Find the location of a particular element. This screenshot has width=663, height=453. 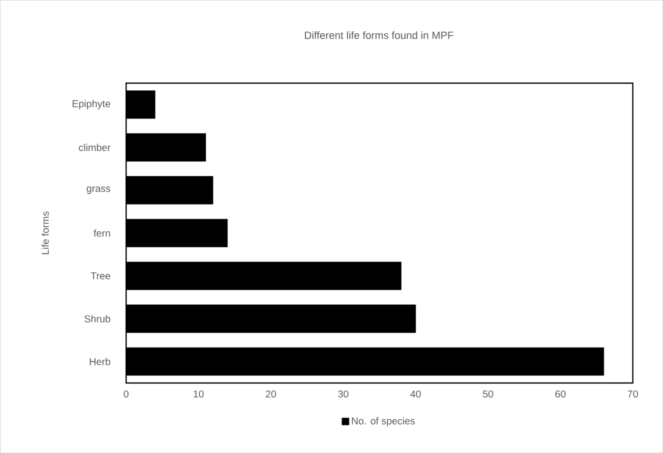

legend-label: No. of species is located at coordinates (383, 421).